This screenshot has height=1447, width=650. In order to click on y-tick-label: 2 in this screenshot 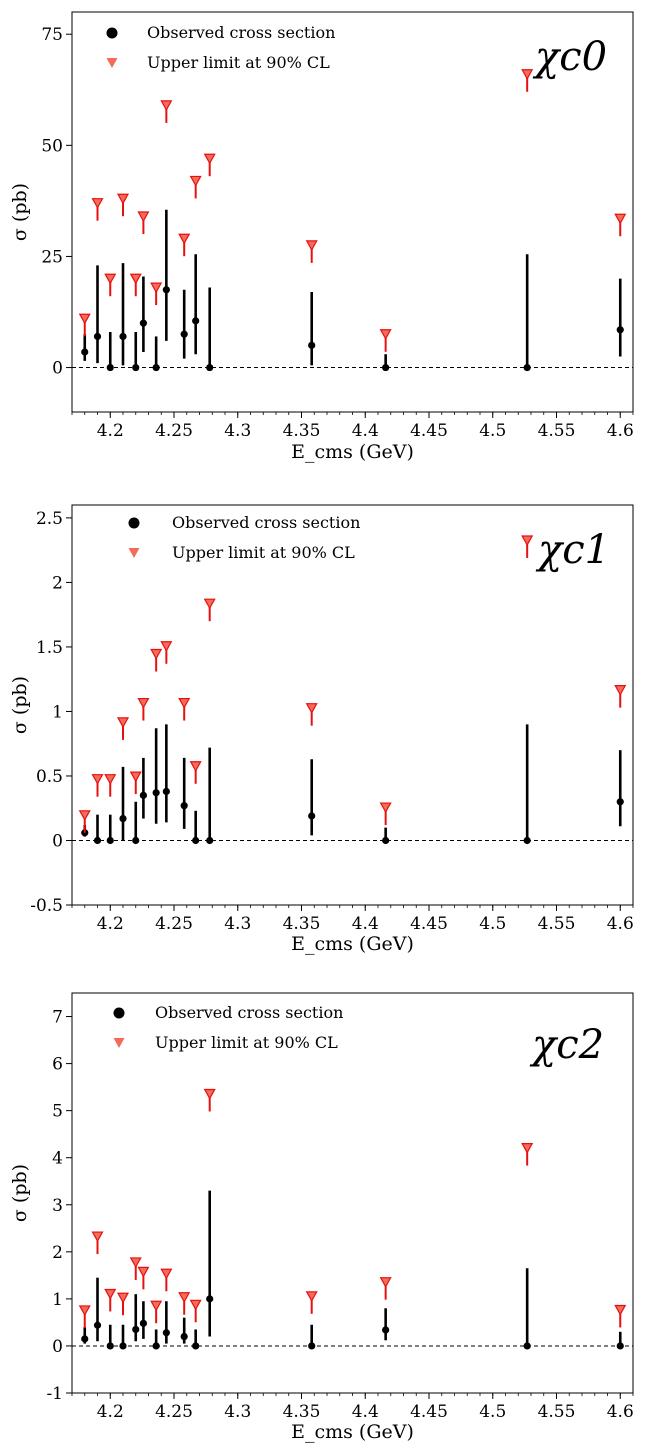, I will do `click(57, 1253)`.